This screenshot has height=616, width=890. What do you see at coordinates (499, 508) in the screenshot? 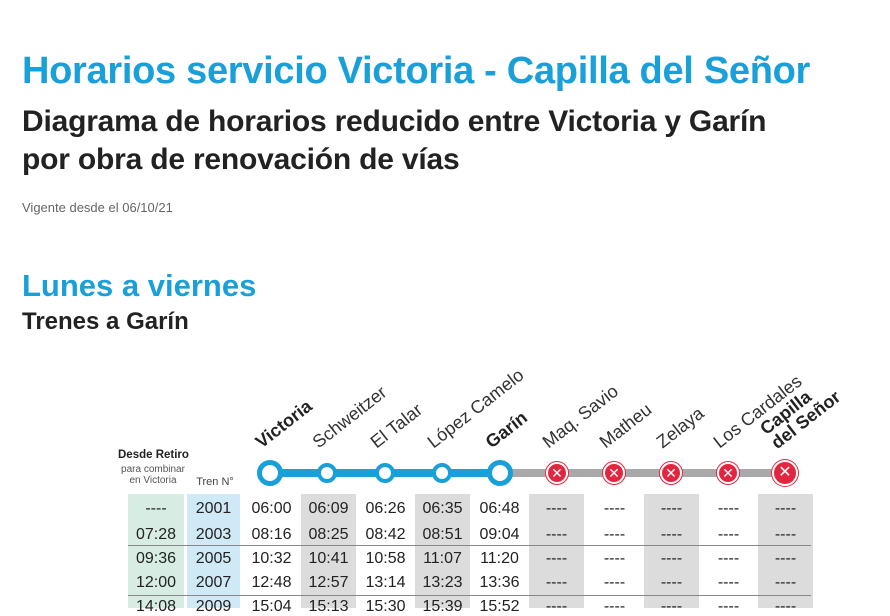
I see `station-time-cell: 06:48` at bounding box center [499, 508].